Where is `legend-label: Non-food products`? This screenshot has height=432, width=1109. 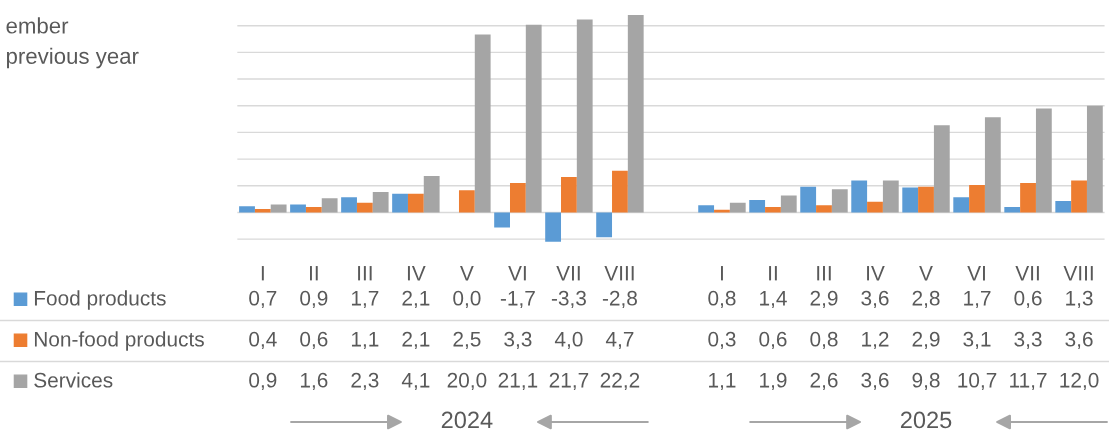
legend-label: Non-food products is located at coordinates (119, 341).